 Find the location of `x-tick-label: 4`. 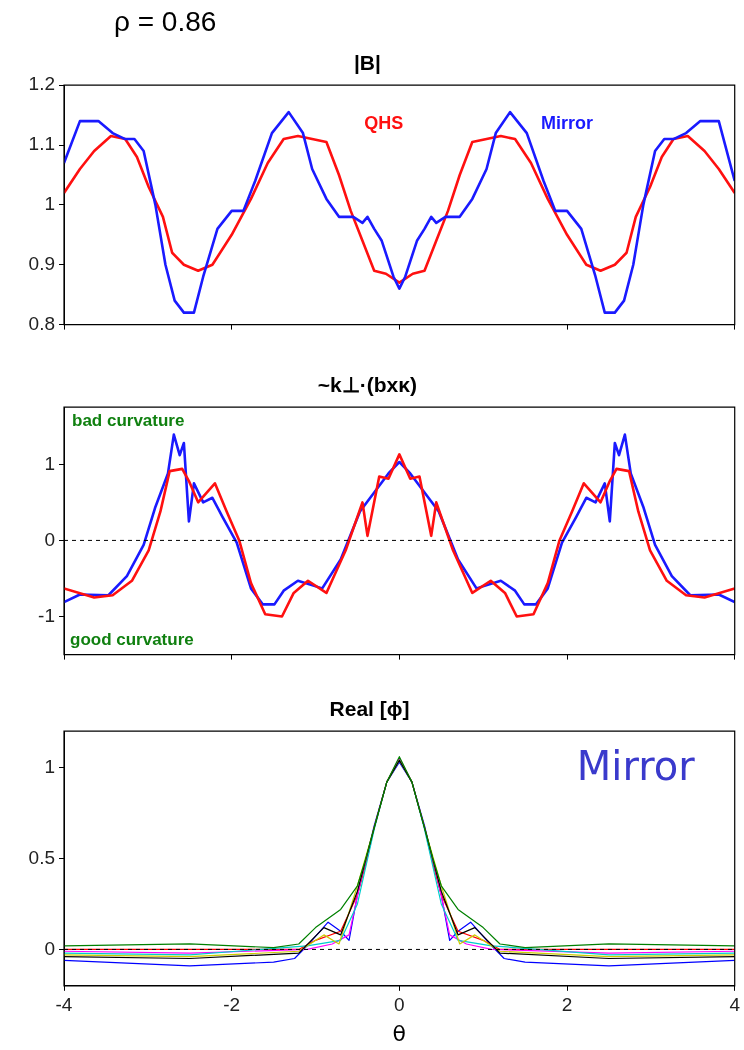

x-tick-label: 4 is located at coordinates (735, 1005).